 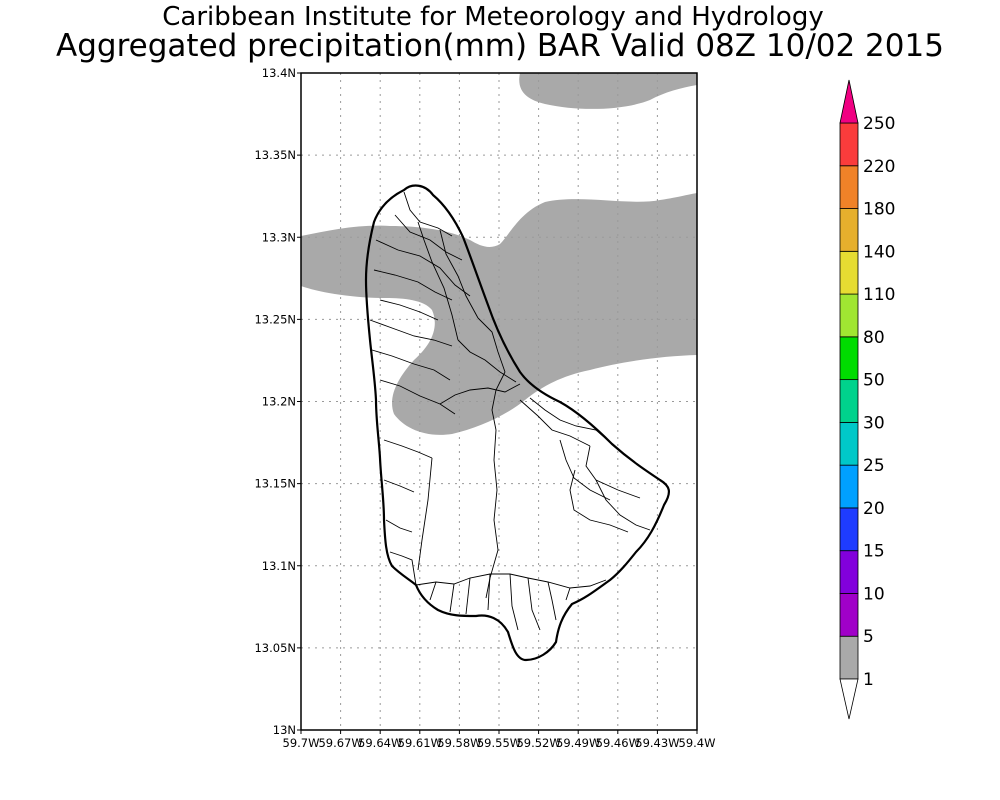 What do you see at coordinates (380, 743) in the screenshot?
I see `lon-tick-label: 59.64W` at bounding box center [380, 743].